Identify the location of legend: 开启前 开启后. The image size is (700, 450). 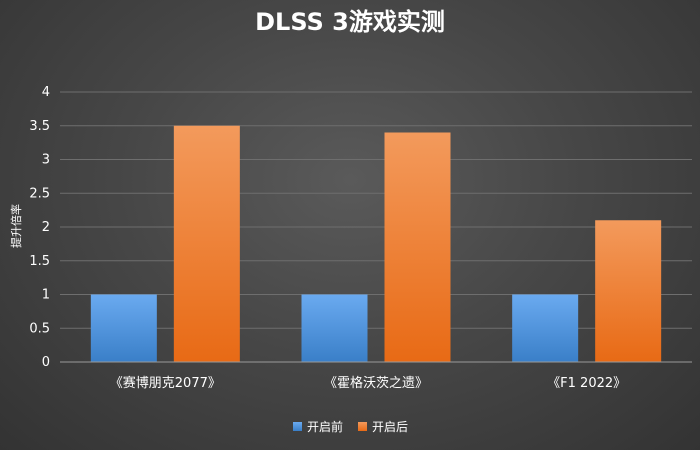
(350, 426).